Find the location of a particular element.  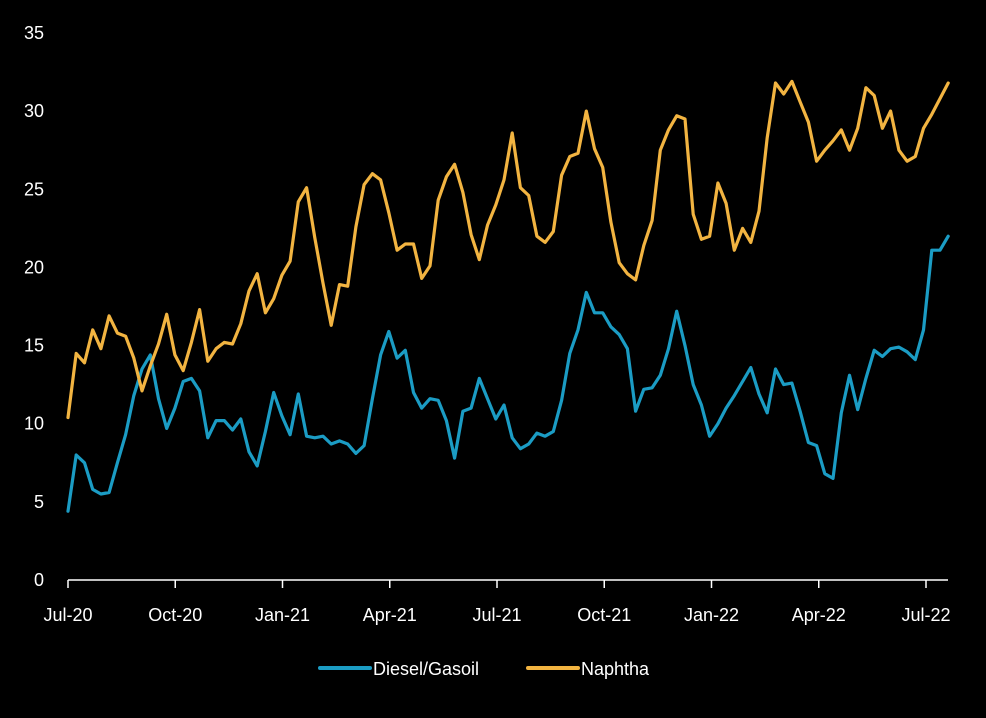

y-tick-label: 15 is located at coordinates (34, 346).